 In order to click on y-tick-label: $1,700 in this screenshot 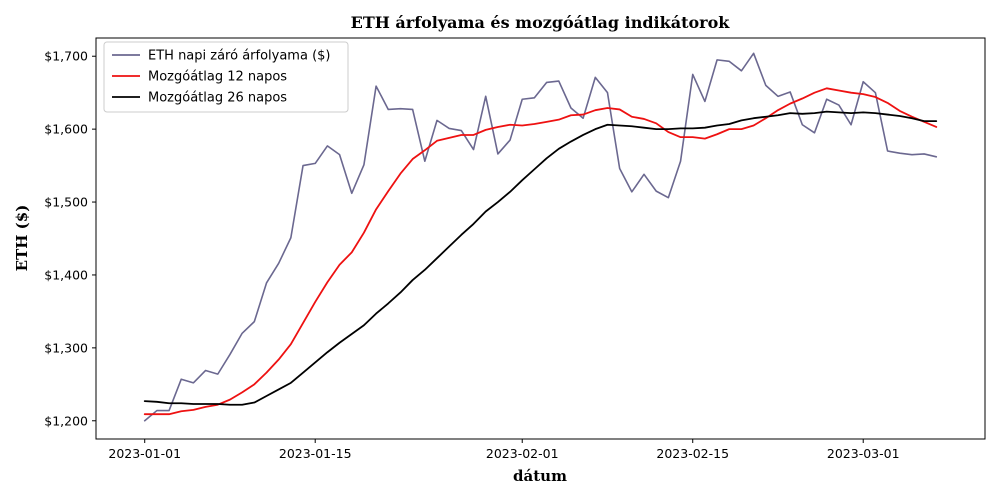, I will do `click(66, 56)`.